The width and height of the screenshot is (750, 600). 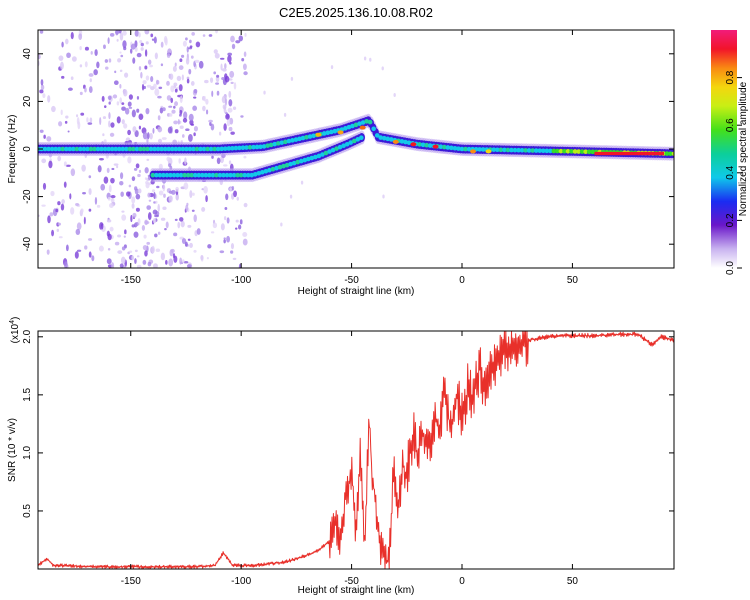 I want to click on scale-note-base: (x10, so click(x=15, y=333).